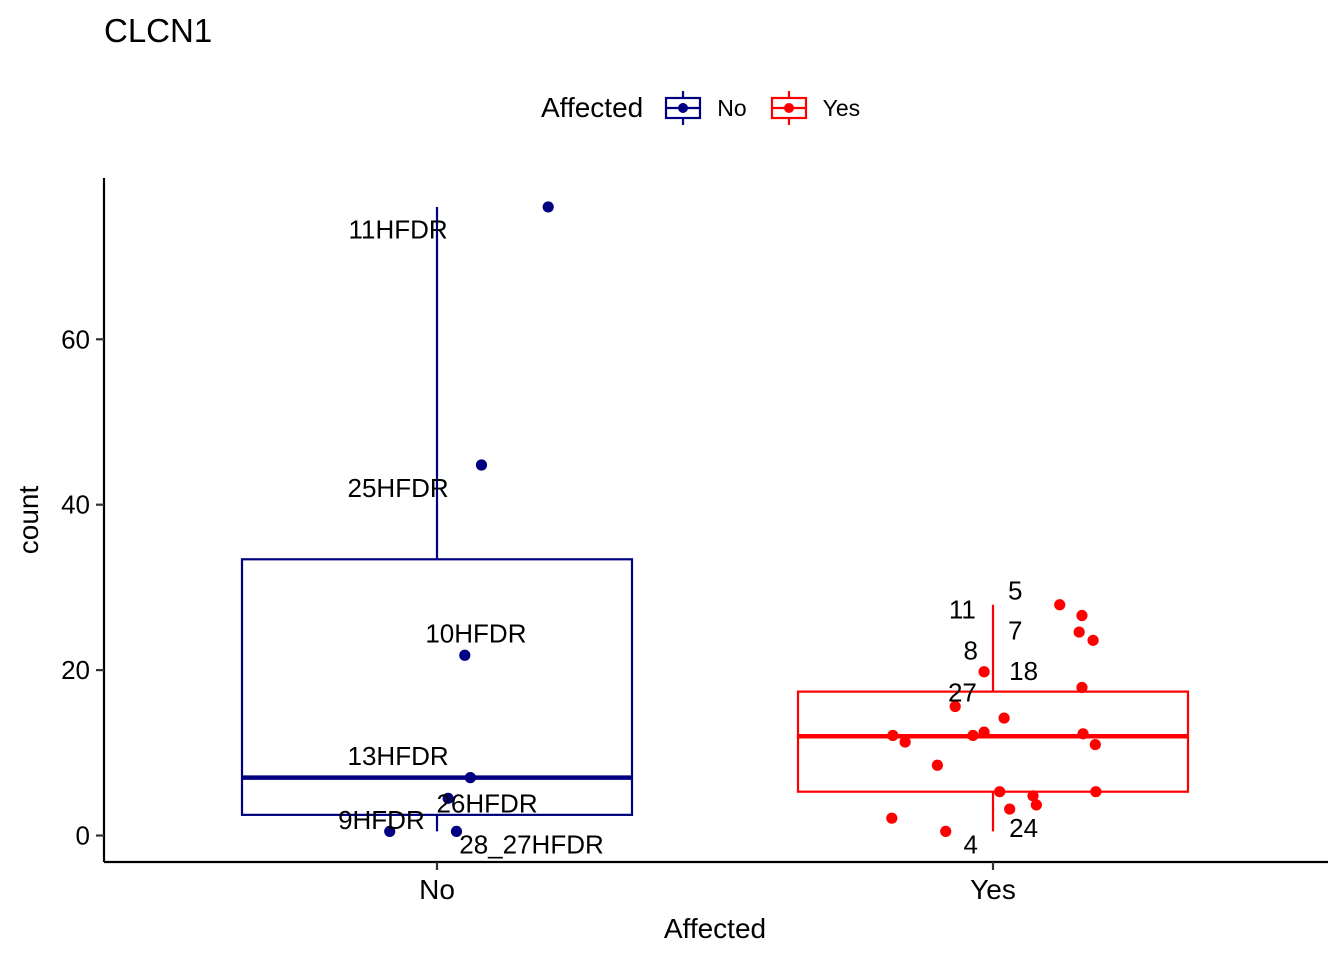 This screenshot has width=1344, height=960. What do you see at coordinates (158, 30) in the screenshot?
I see `chart-title: CLCN1` at bounding box center [158, 30].